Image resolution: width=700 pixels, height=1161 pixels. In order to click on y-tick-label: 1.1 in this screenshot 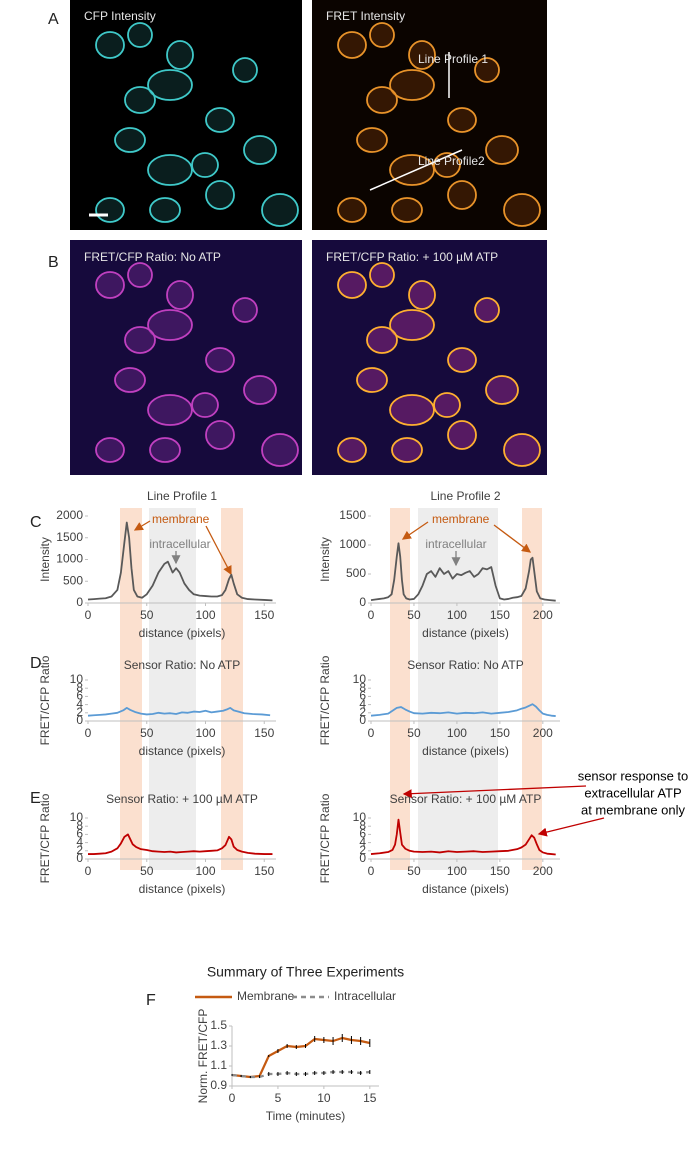, I will do `click(218, 1065)`.